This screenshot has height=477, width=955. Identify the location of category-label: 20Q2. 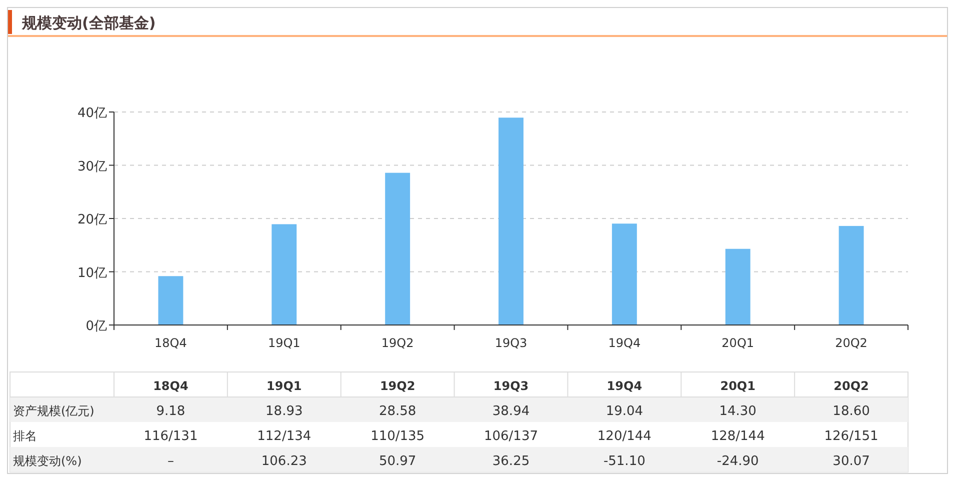
(851, 386).